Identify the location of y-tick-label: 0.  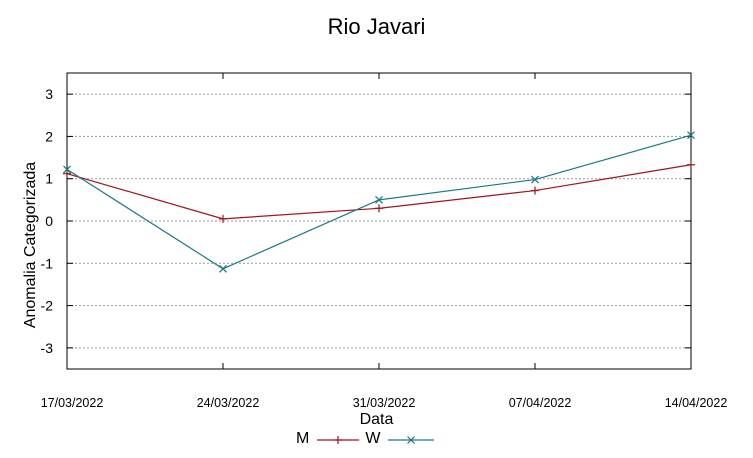
(49, 221).